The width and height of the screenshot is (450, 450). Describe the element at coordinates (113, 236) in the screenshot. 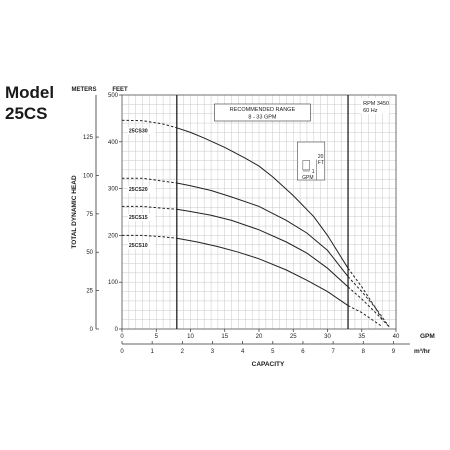

I see `feet-tick-label: 200` at that location.